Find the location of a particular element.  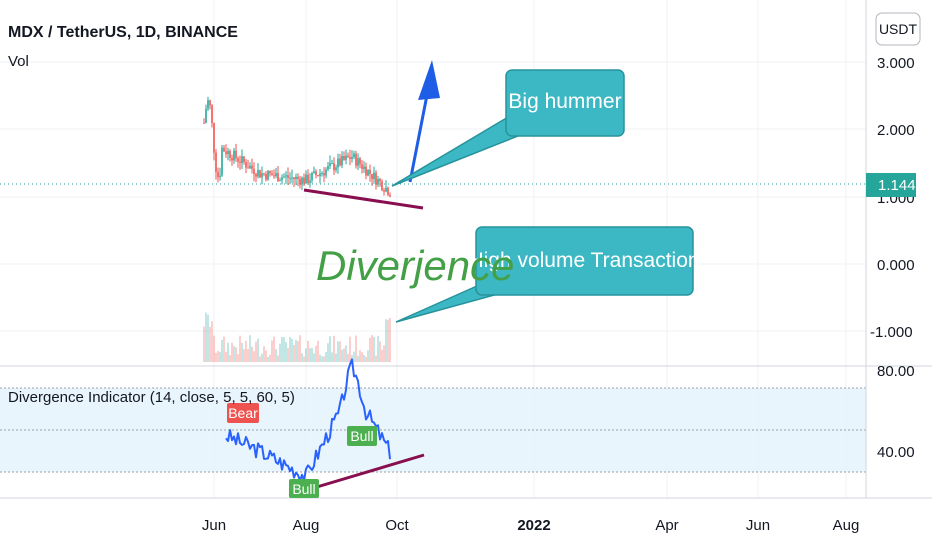

price-tick-label: 3.000 is located at coordinates (896, 63).